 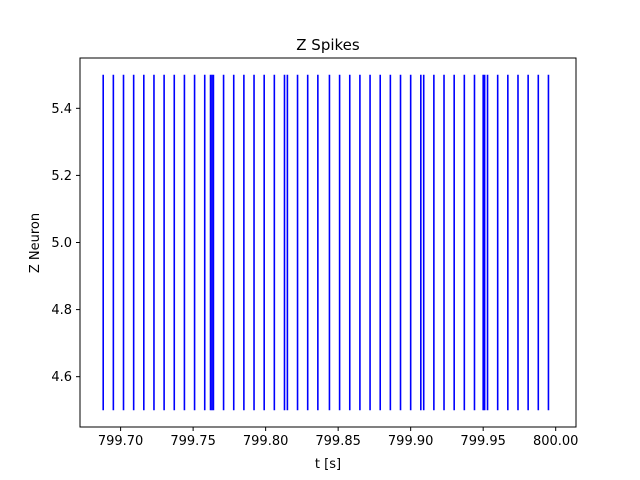 I want to click on x-tick-label: 799.70, so click(x=121, y=441).